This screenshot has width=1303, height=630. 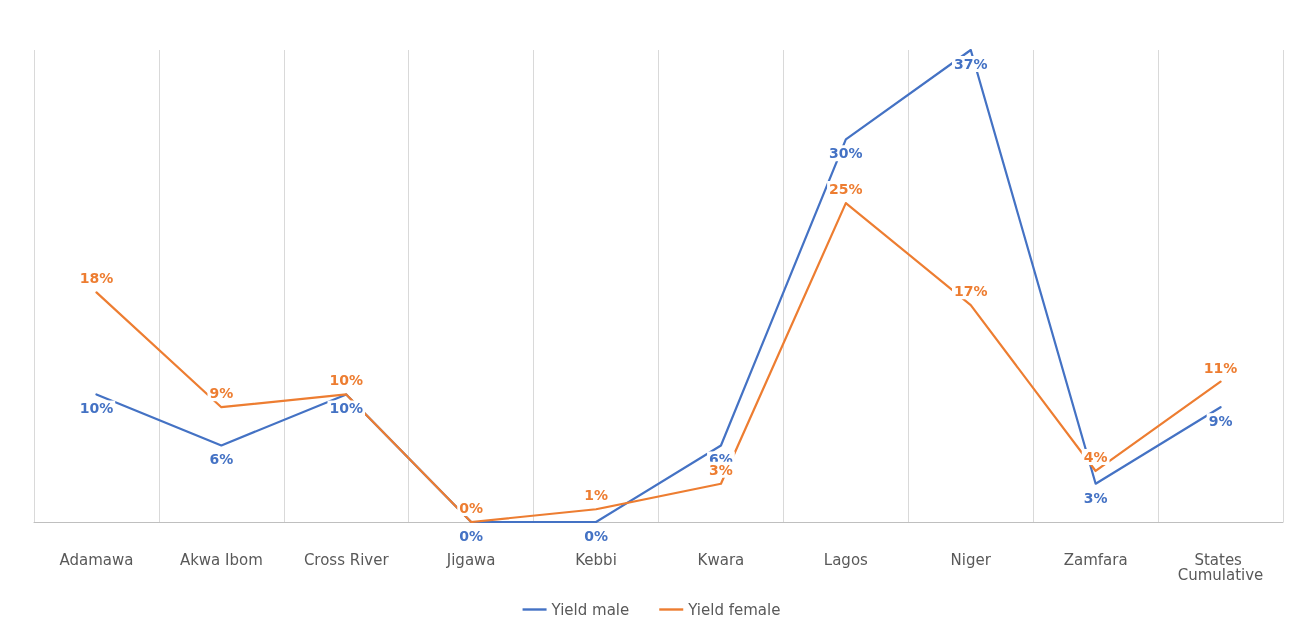 I want to click on legend-label: Yield female, so click(x=734, y=609).